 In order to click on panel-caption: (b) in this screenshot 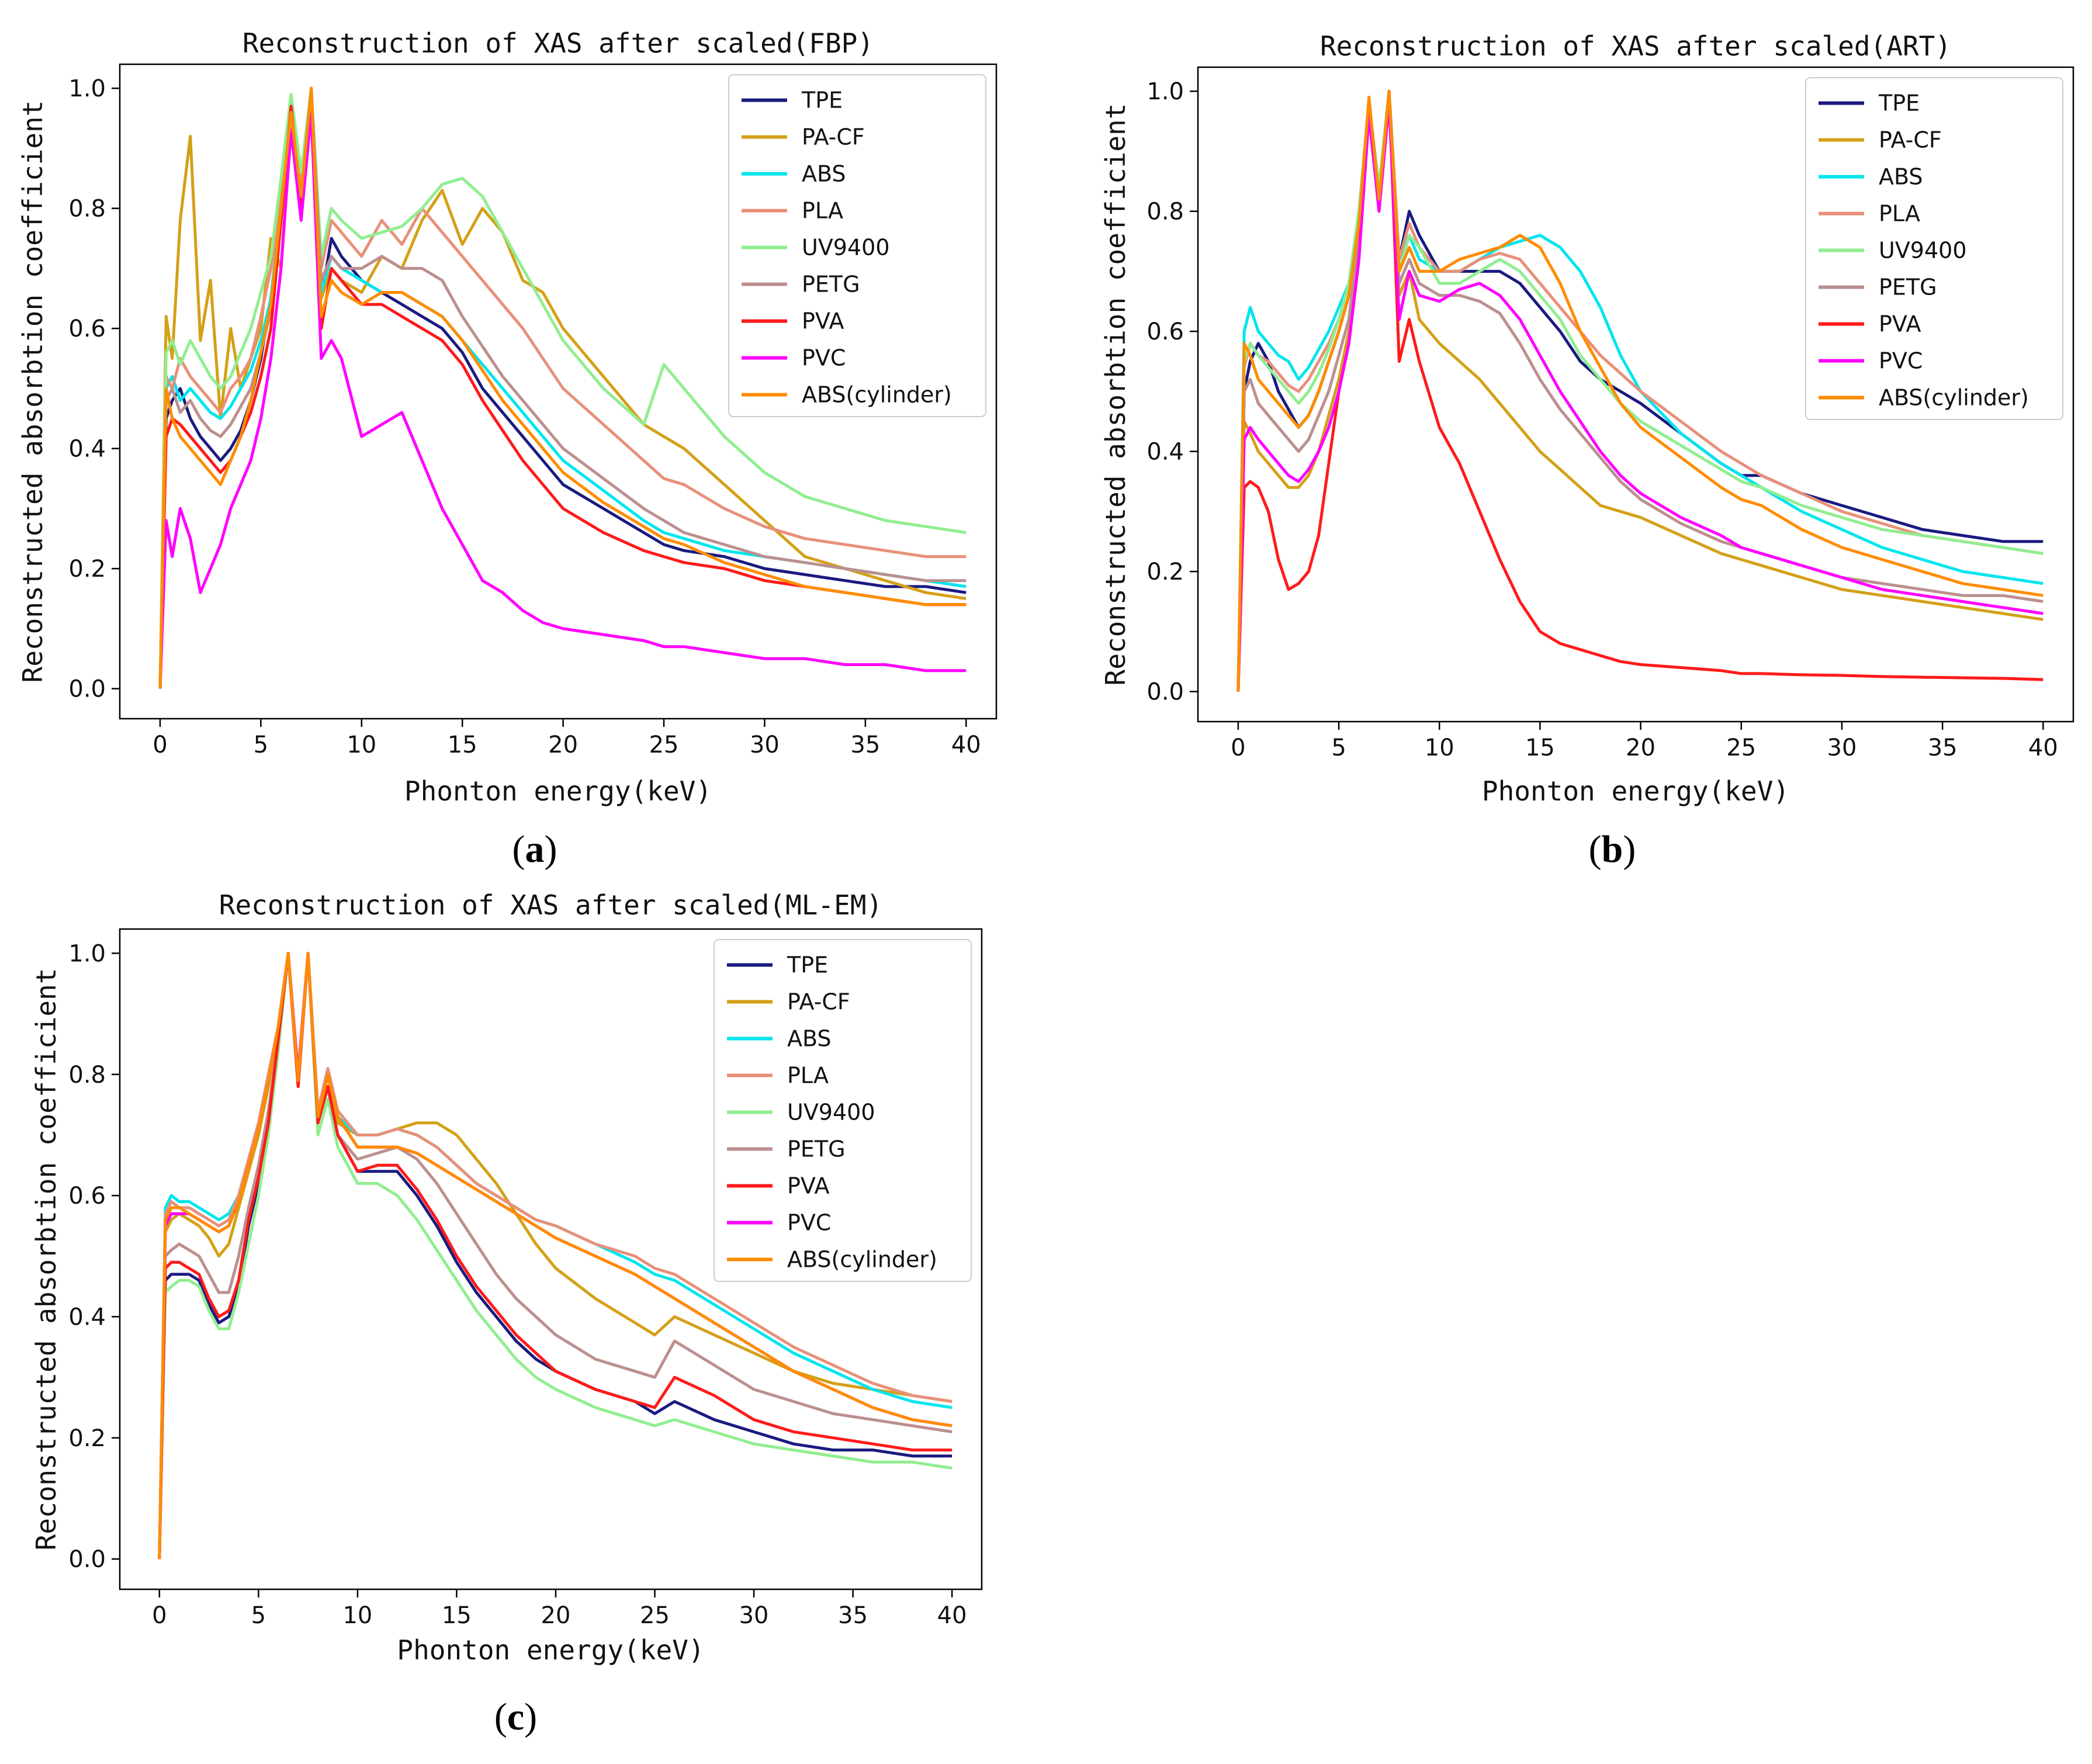, I will do `click(1612, 849)`.